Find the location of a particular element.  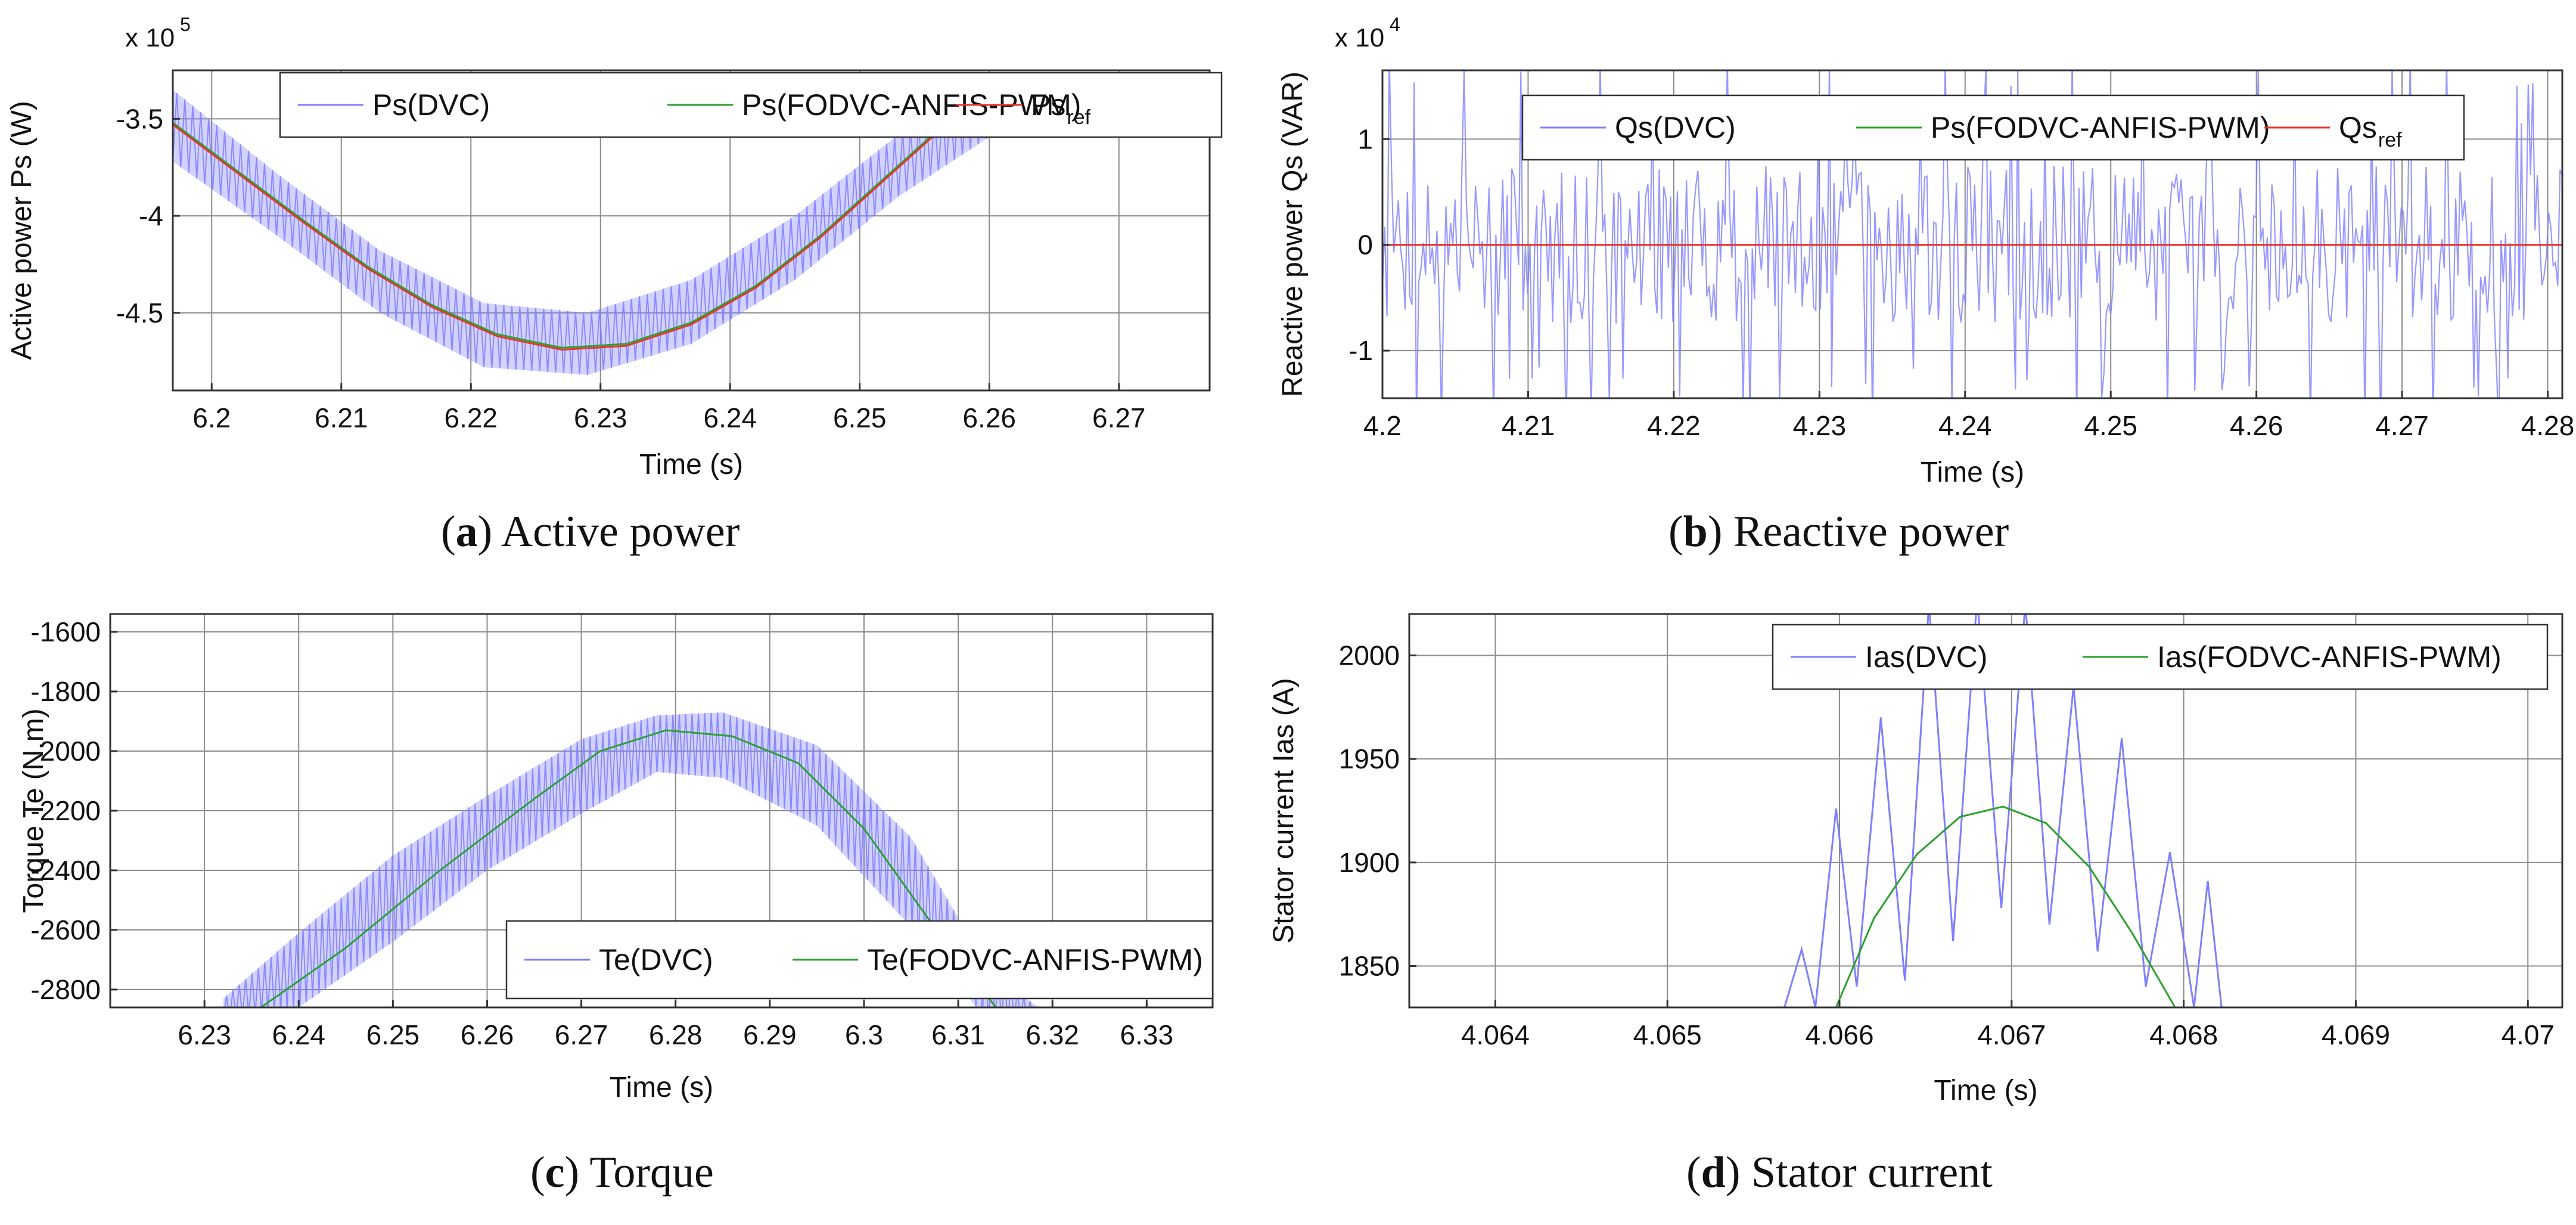

x-tick-label: 4.067 is located at coordinates (2011, 1034).